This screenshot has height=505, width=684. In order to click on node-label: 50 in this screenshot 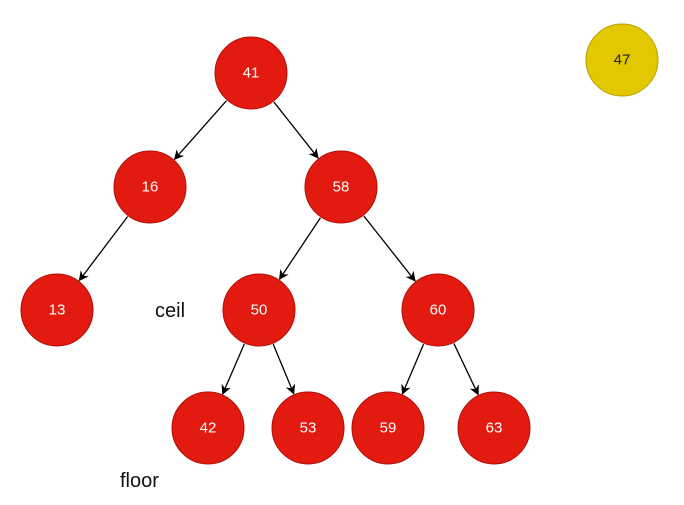, I will do `click(259, 310)`.